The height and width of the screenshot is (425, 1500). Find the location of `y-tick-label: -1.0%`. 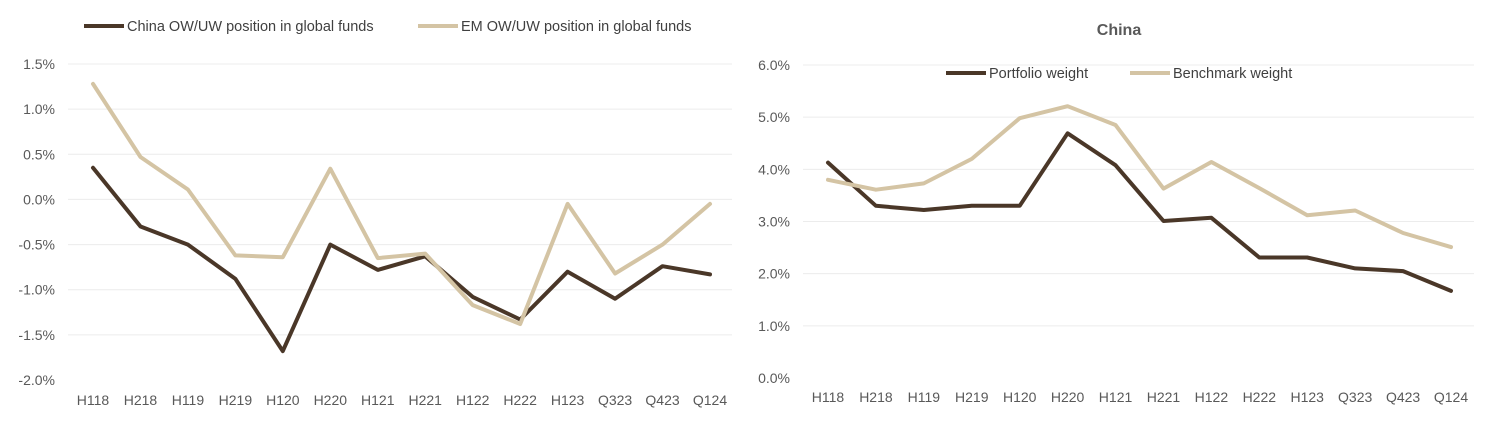

y-tick-label: -1.0% is located at coordinates (36, 290).